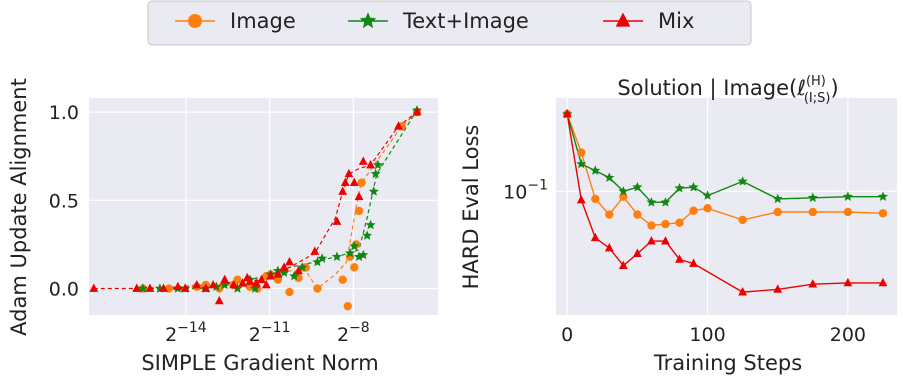  What do you see at coordinates (816, 81) in the screenshot?
I see `title-superscript: (H)` at bounding box center [816, 81].